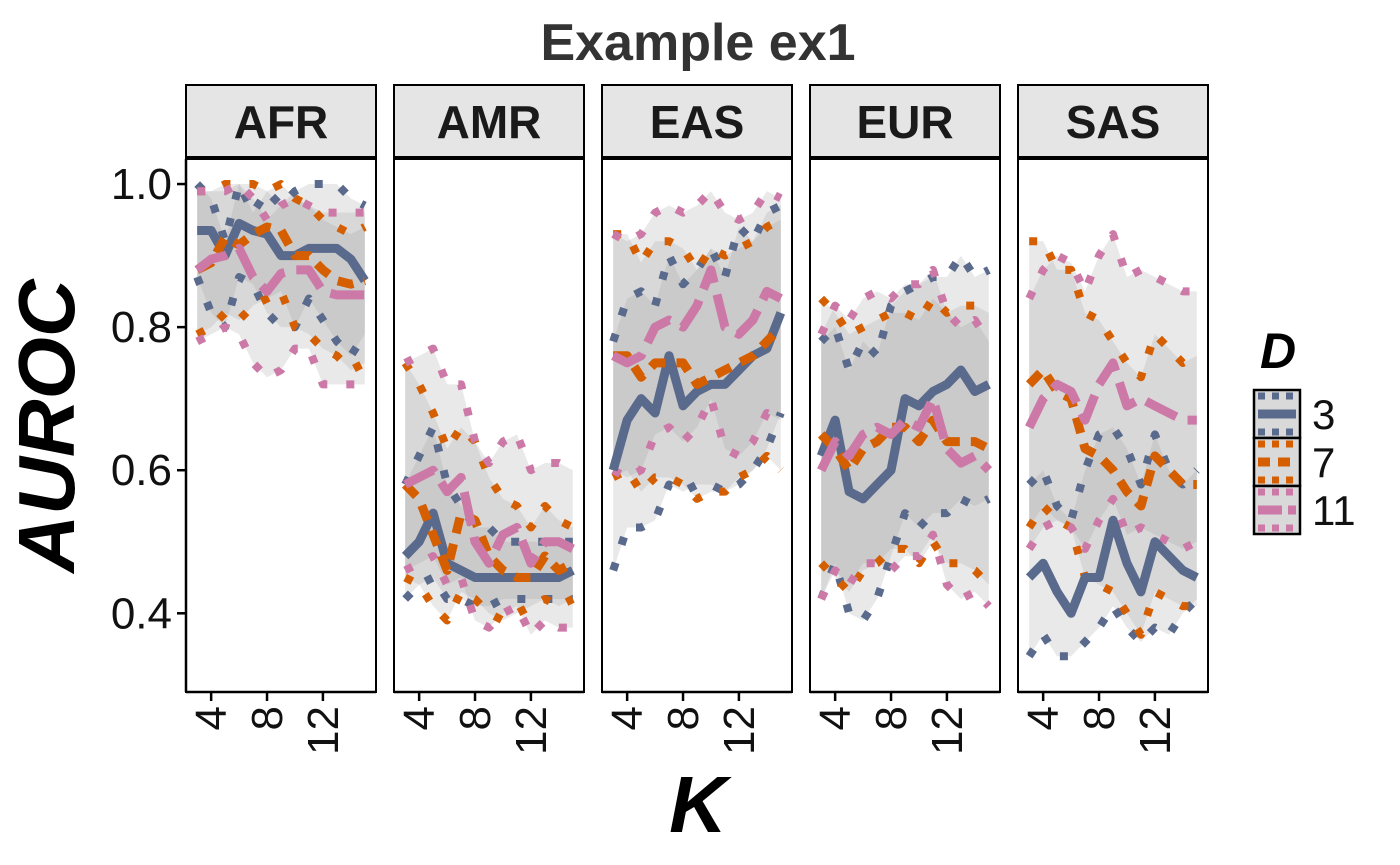  I want to click on y-tick-label: 0.4, so click(141, 613).